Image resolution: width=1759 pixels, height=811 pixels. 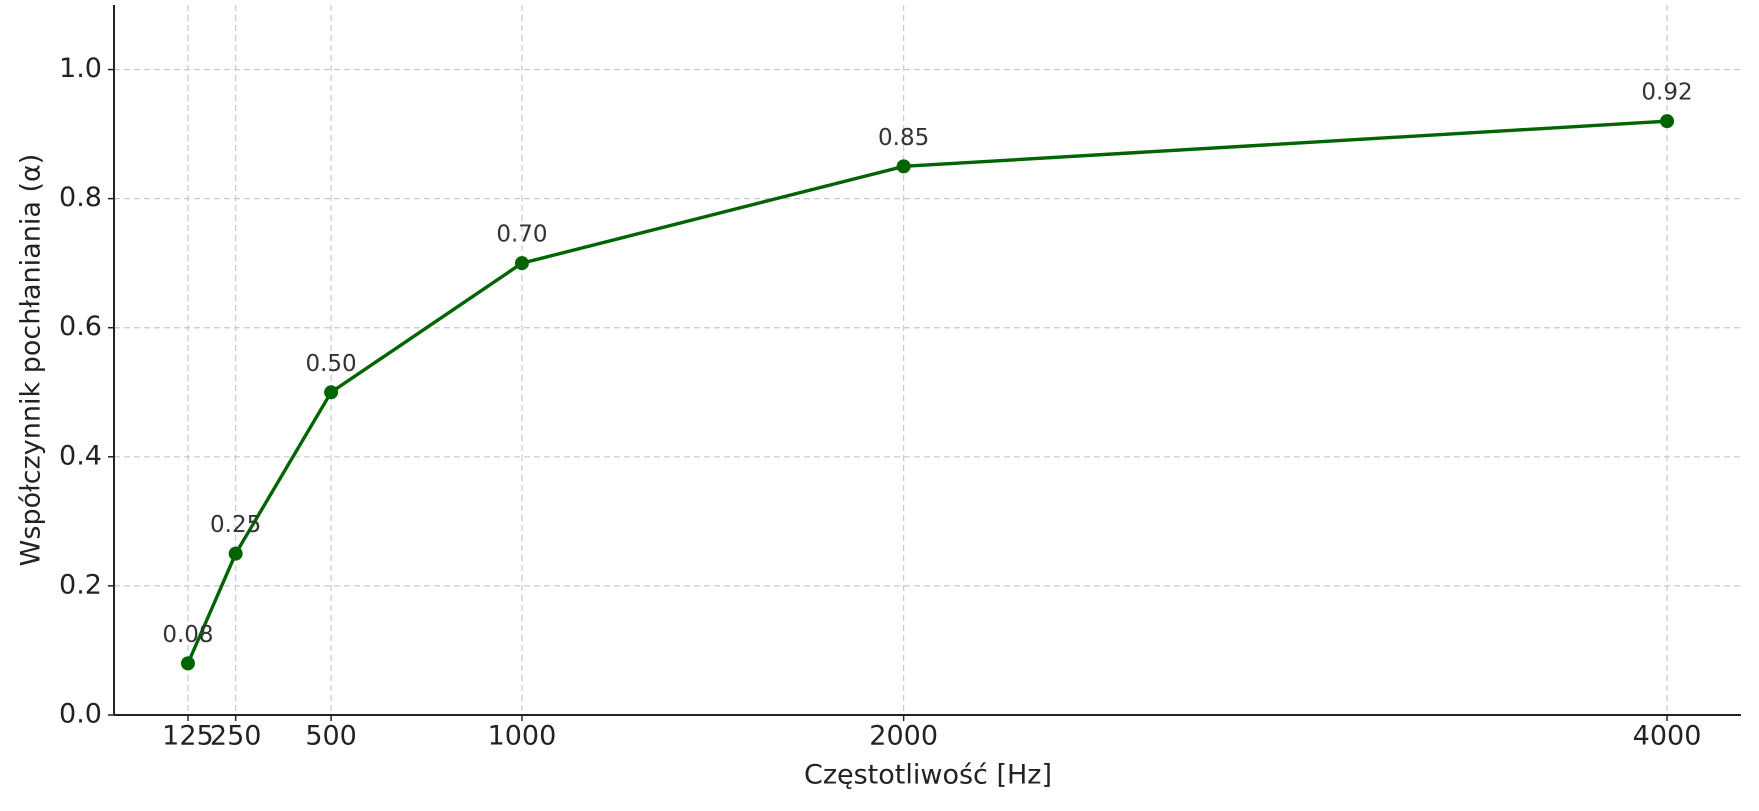 I want to click on value-label: 0.70, so click(x=521, y=235).